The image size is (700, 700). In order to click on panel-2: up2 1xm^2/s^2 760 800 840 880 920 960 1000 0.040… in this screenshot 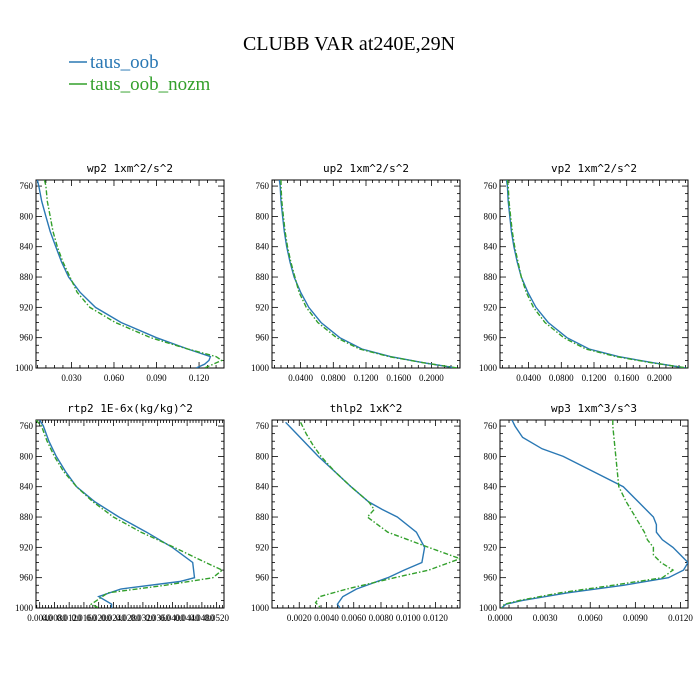, I will do `click(356, 272)`.